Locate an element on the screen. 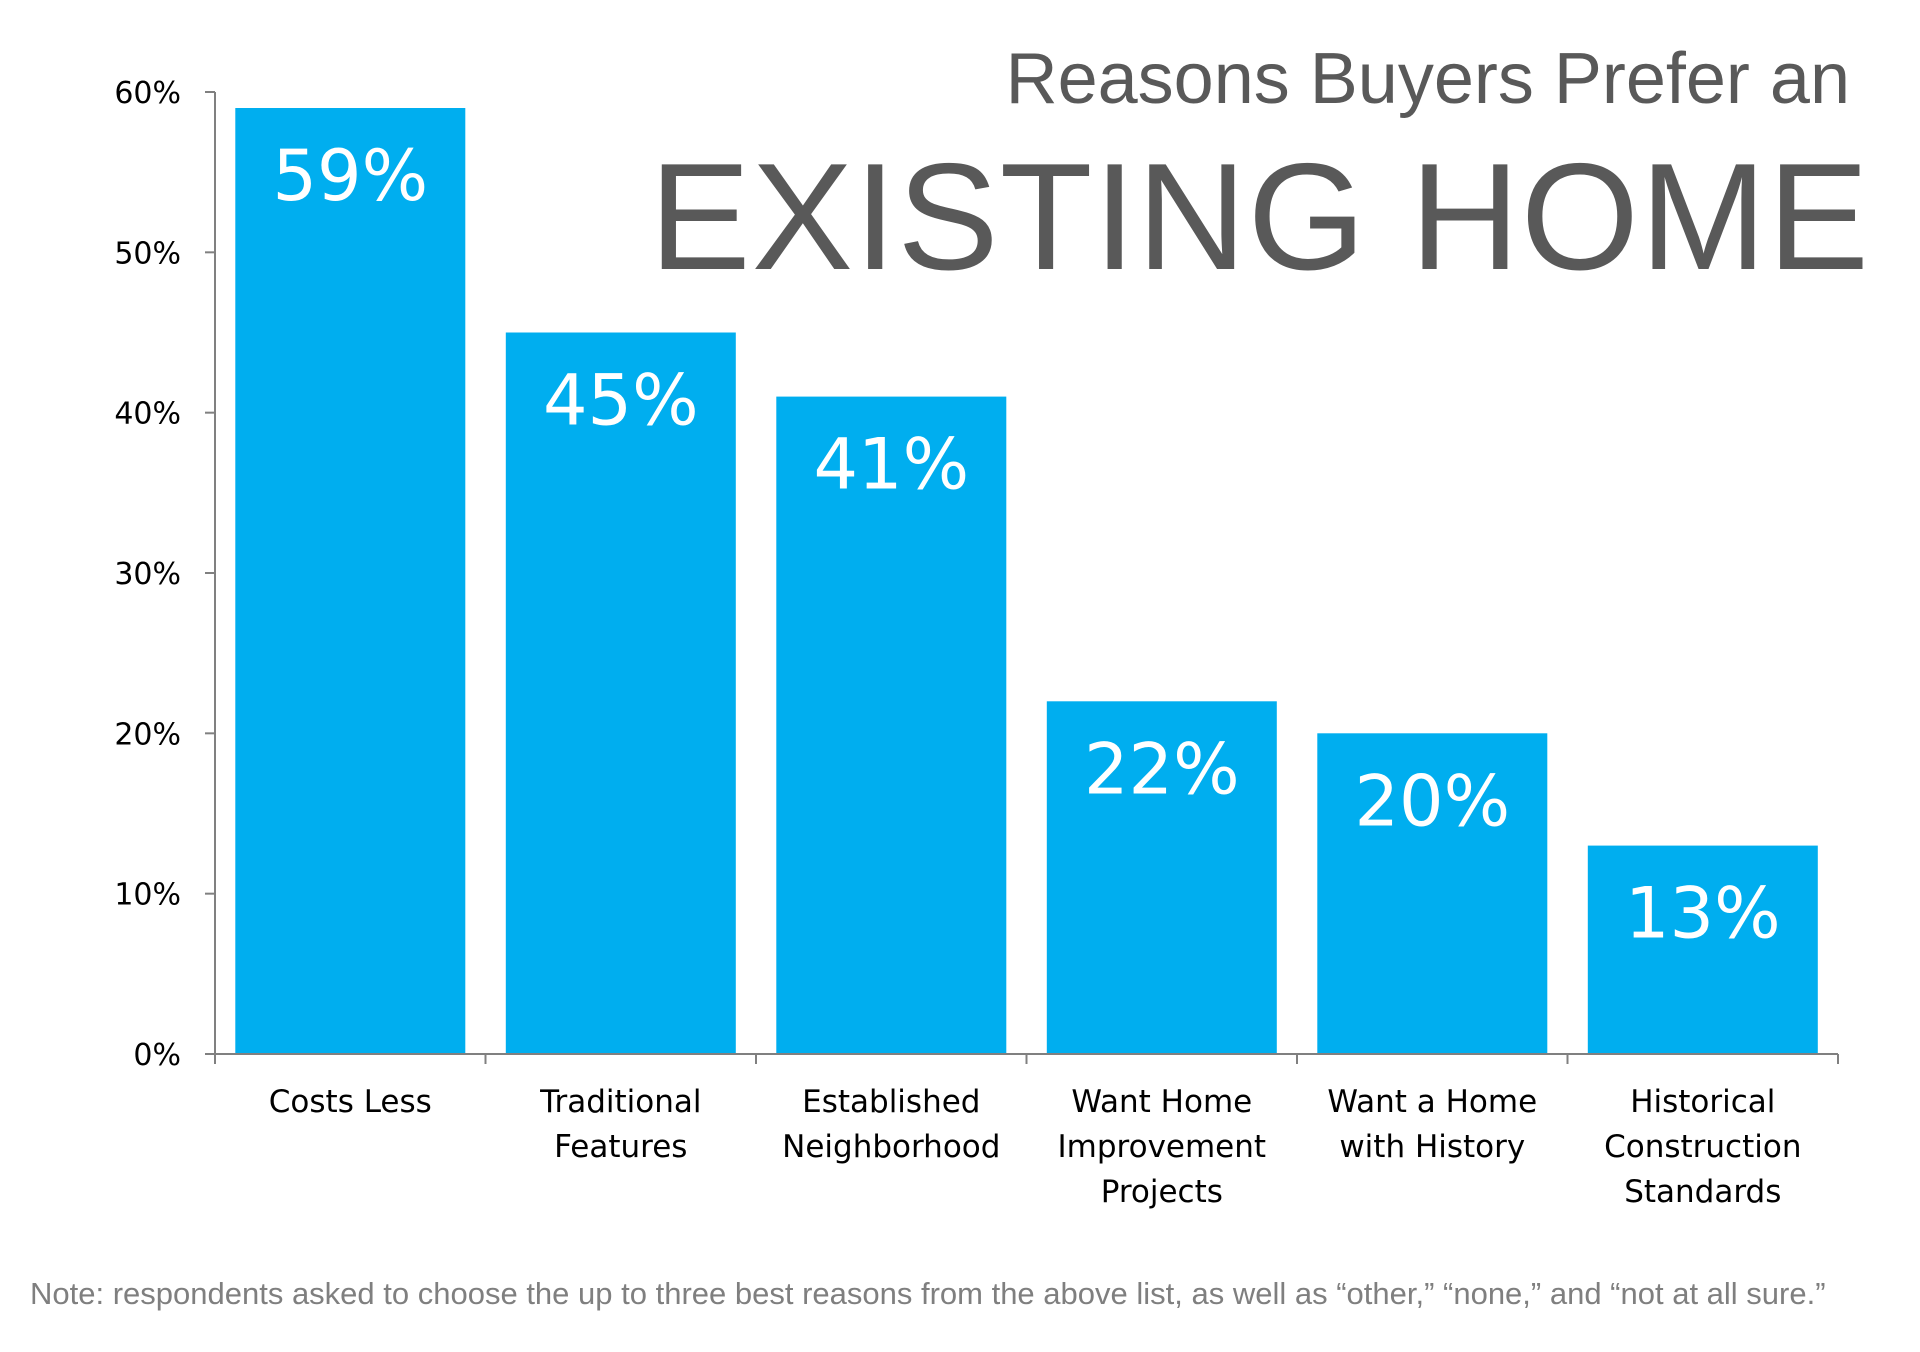  y-tick-label: 60% is located at coordinates (147, 93).